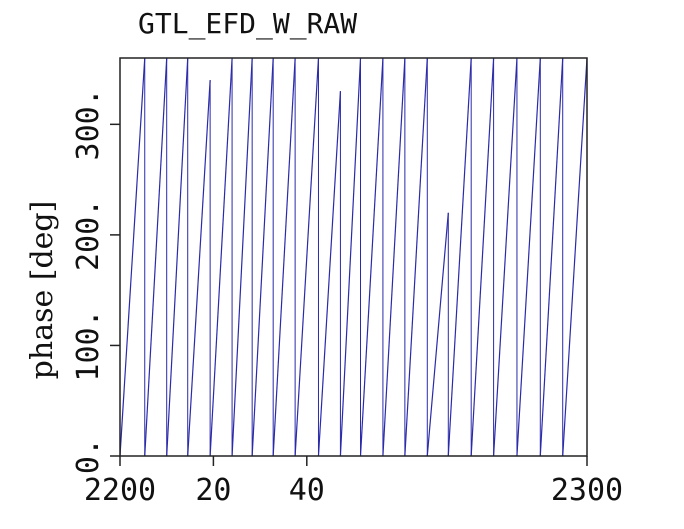 This screenshot has width=684, height=529. I want to click on y-tick-label: 0., so click(88, 456).